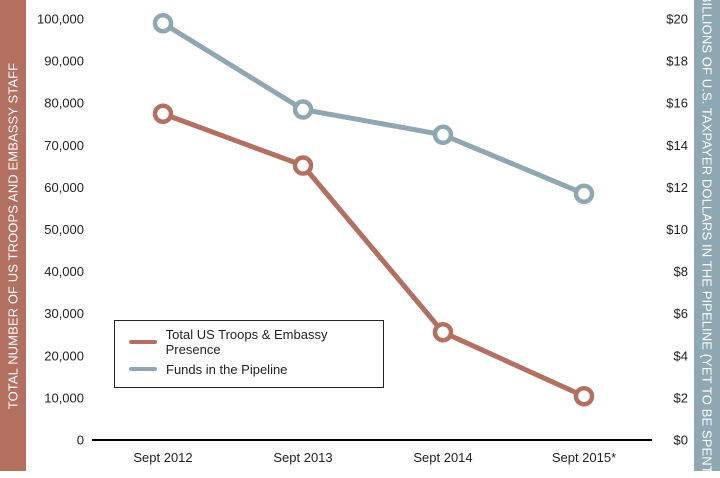  I want to click on right-tick-label: $16, so click(677, 103).